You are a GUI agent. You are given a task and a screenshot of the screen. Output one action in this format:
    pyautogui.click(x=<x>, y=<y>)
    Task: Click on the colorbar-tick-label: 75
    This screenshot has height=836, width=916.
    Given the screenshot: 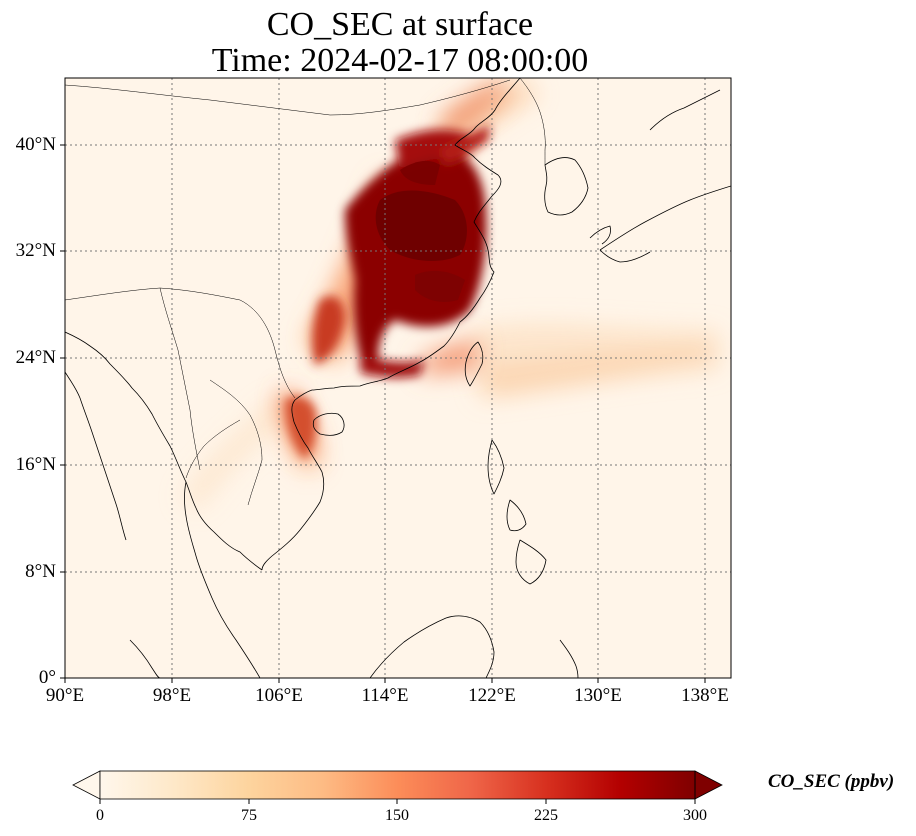 What is the action you would take?
    pyautogui.click(x=249, y=815)
    